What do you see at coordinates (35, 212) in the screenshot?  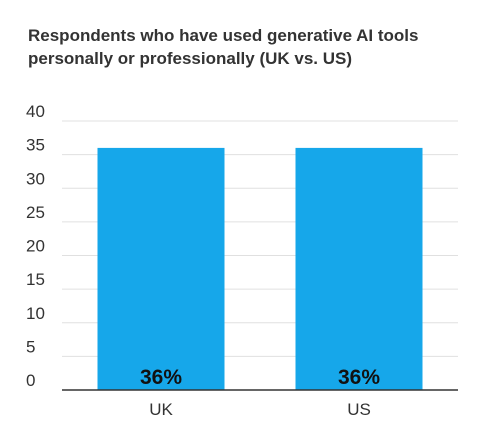 I see `y-tick-label: 25` at bounding box center [35, 212].